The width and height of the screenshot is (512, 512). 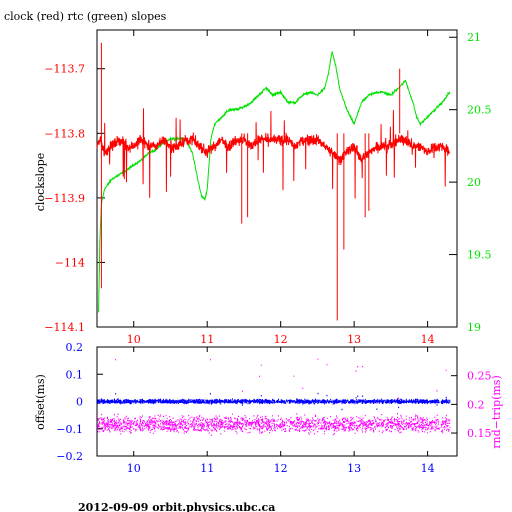 I want to click on top-y2-tick-label: 20, so click(x=474, y=182).